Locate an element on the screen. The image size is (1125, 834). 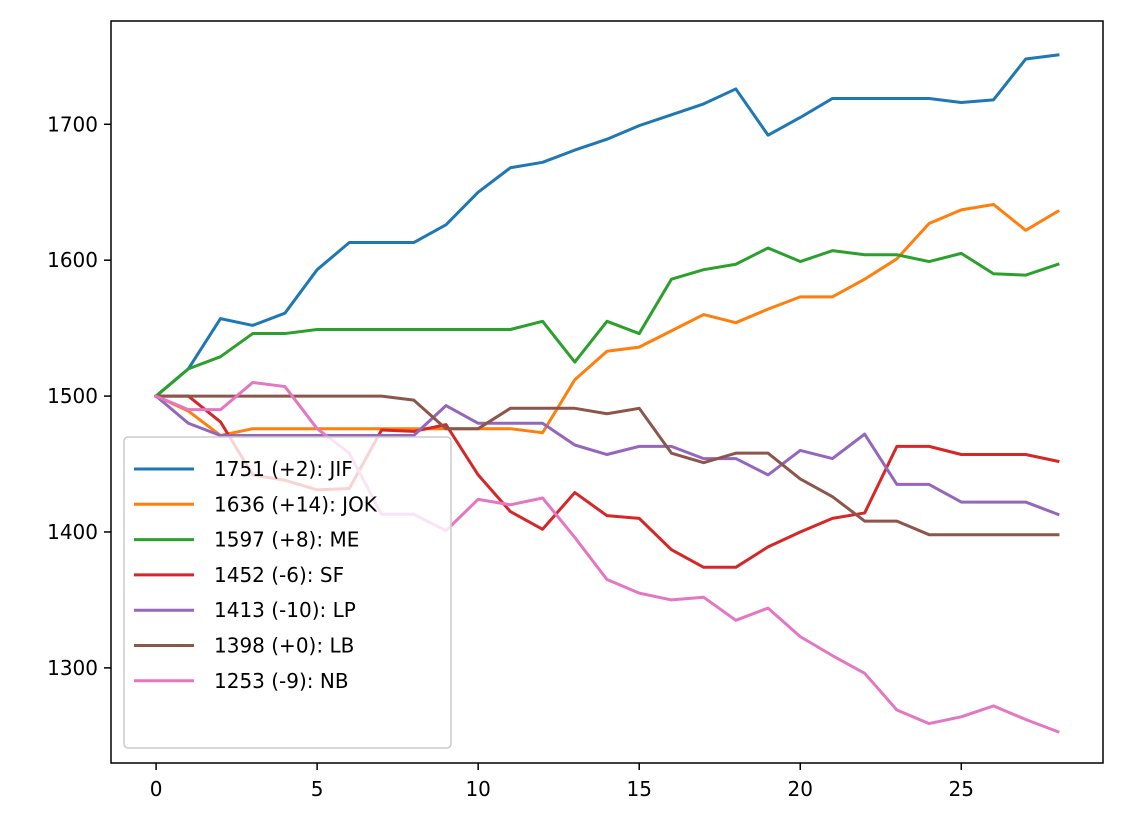
y-tick-label-4: 1700 is located at coordinates (72, 124).